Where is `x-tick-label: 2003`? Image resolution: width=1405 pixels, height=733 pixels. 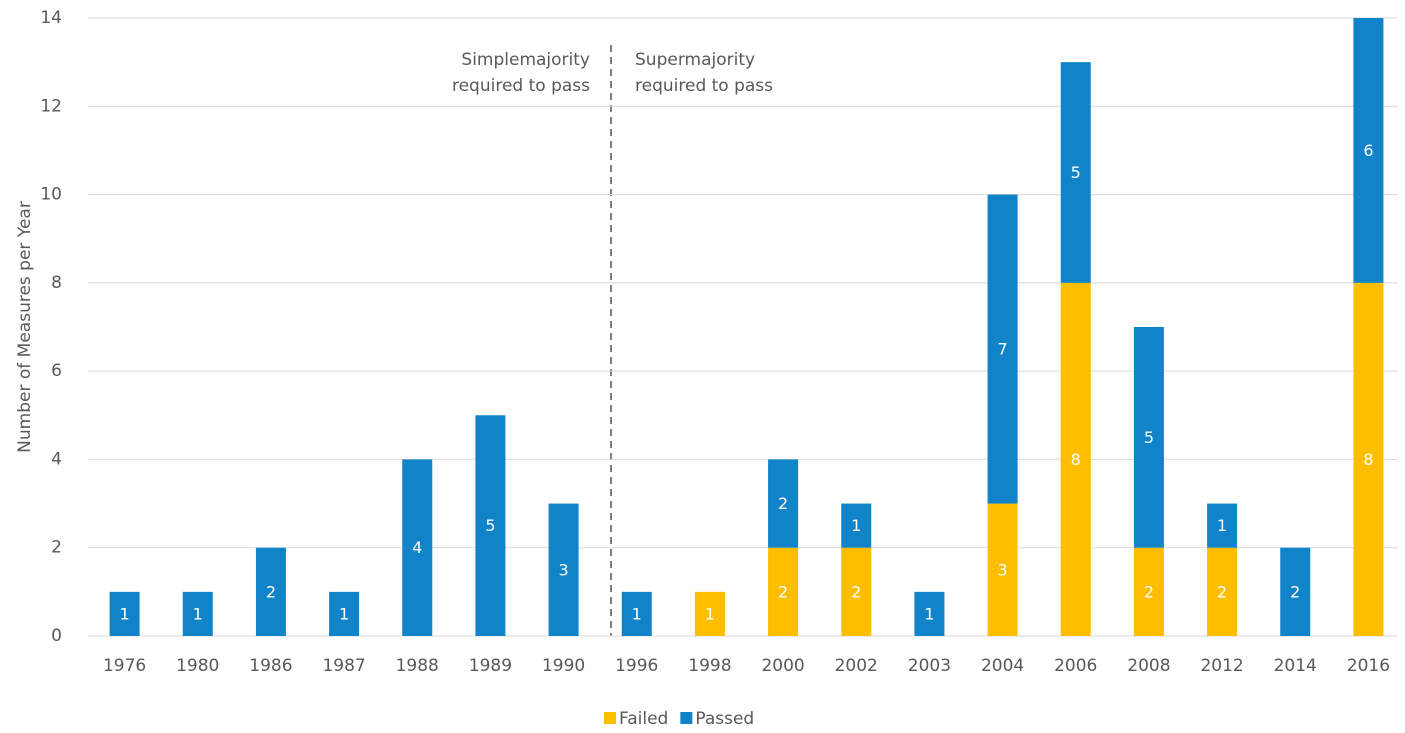
x-tick-label: 2003 is located at coordinates (929, 666).